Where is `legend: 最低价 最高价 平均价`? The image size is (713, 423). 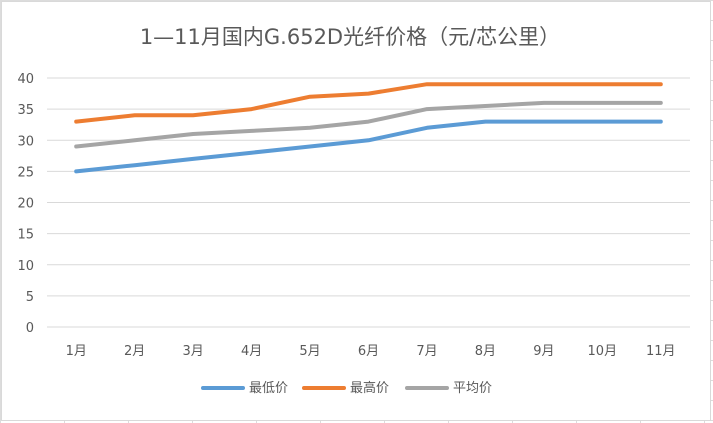
legend: 最低价 最高价 平均价 is located at coordinates (346, 388).